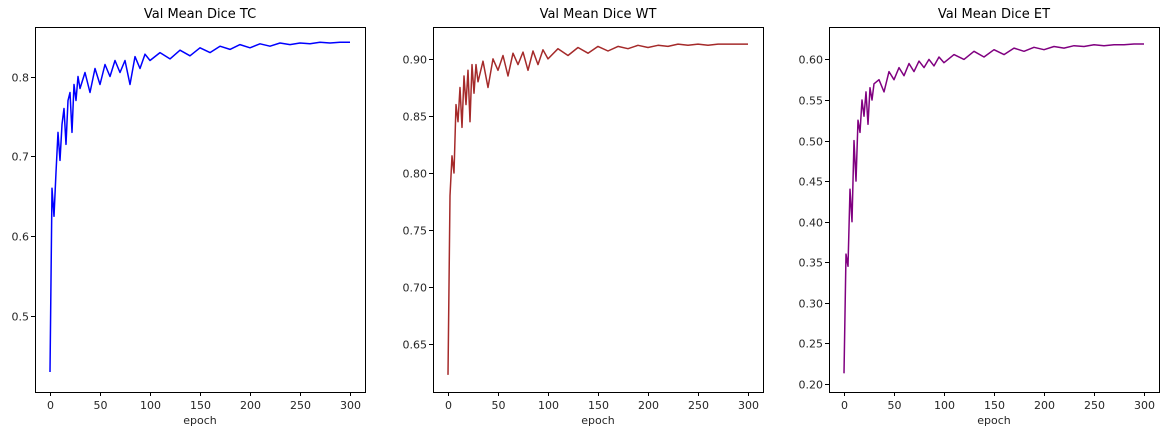  I want to click on y-tick-label: 0.75, so click(415, 231).